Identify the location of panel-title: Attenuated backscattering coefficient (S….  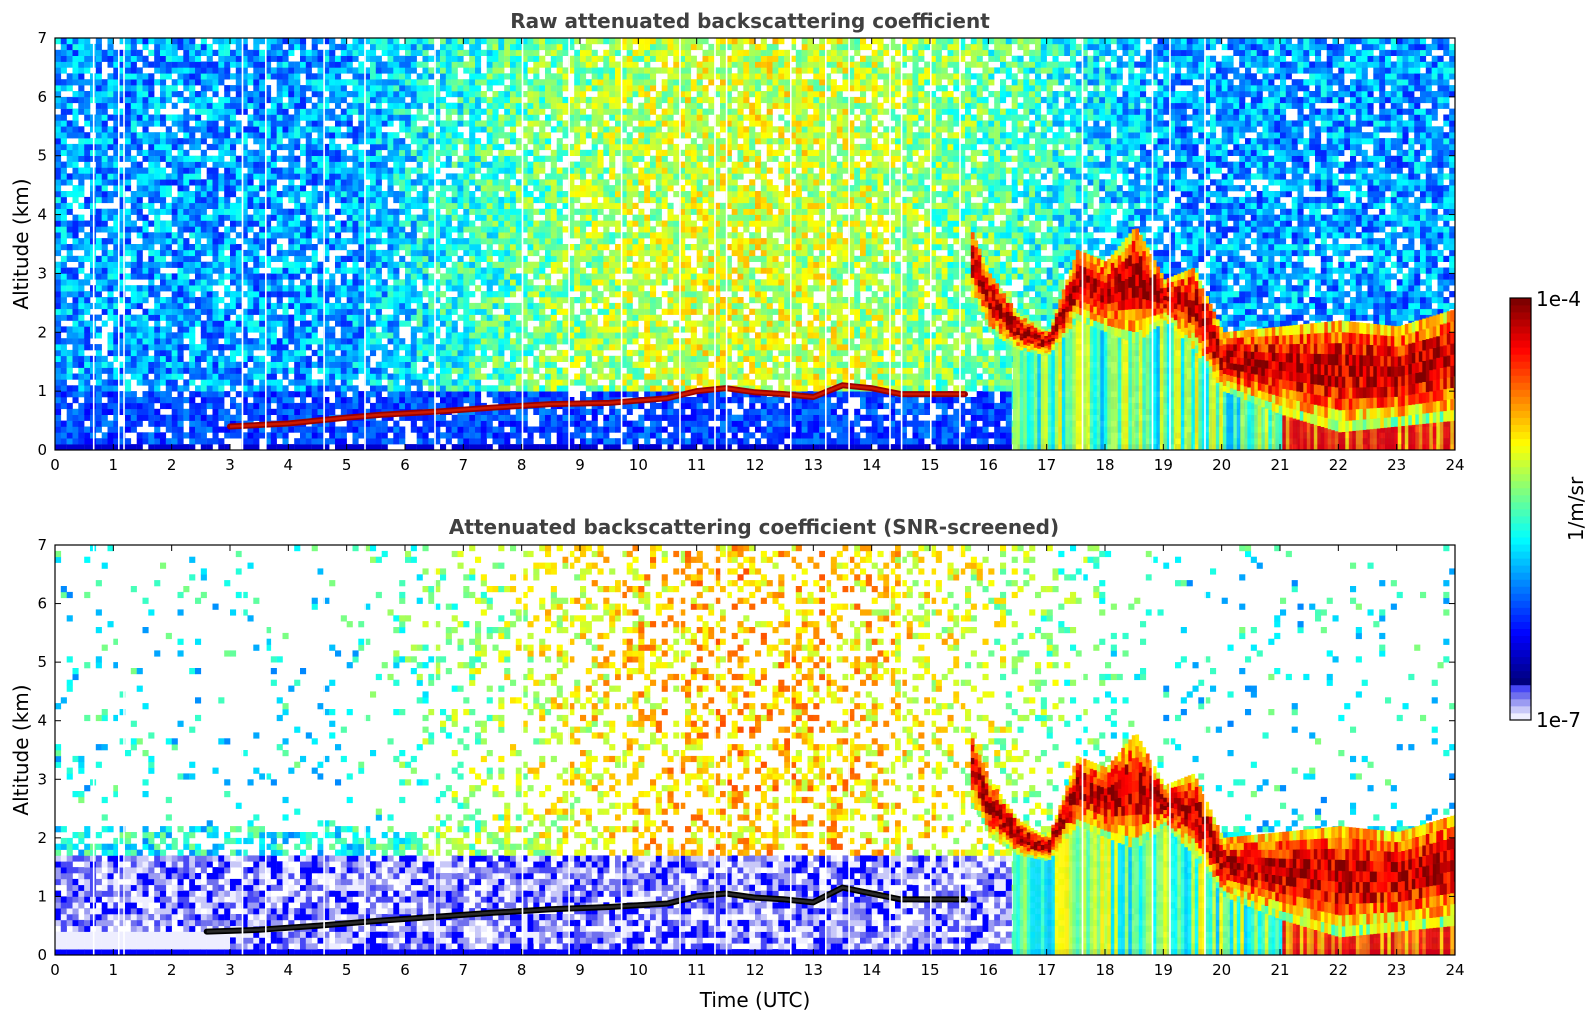
(754, 527).